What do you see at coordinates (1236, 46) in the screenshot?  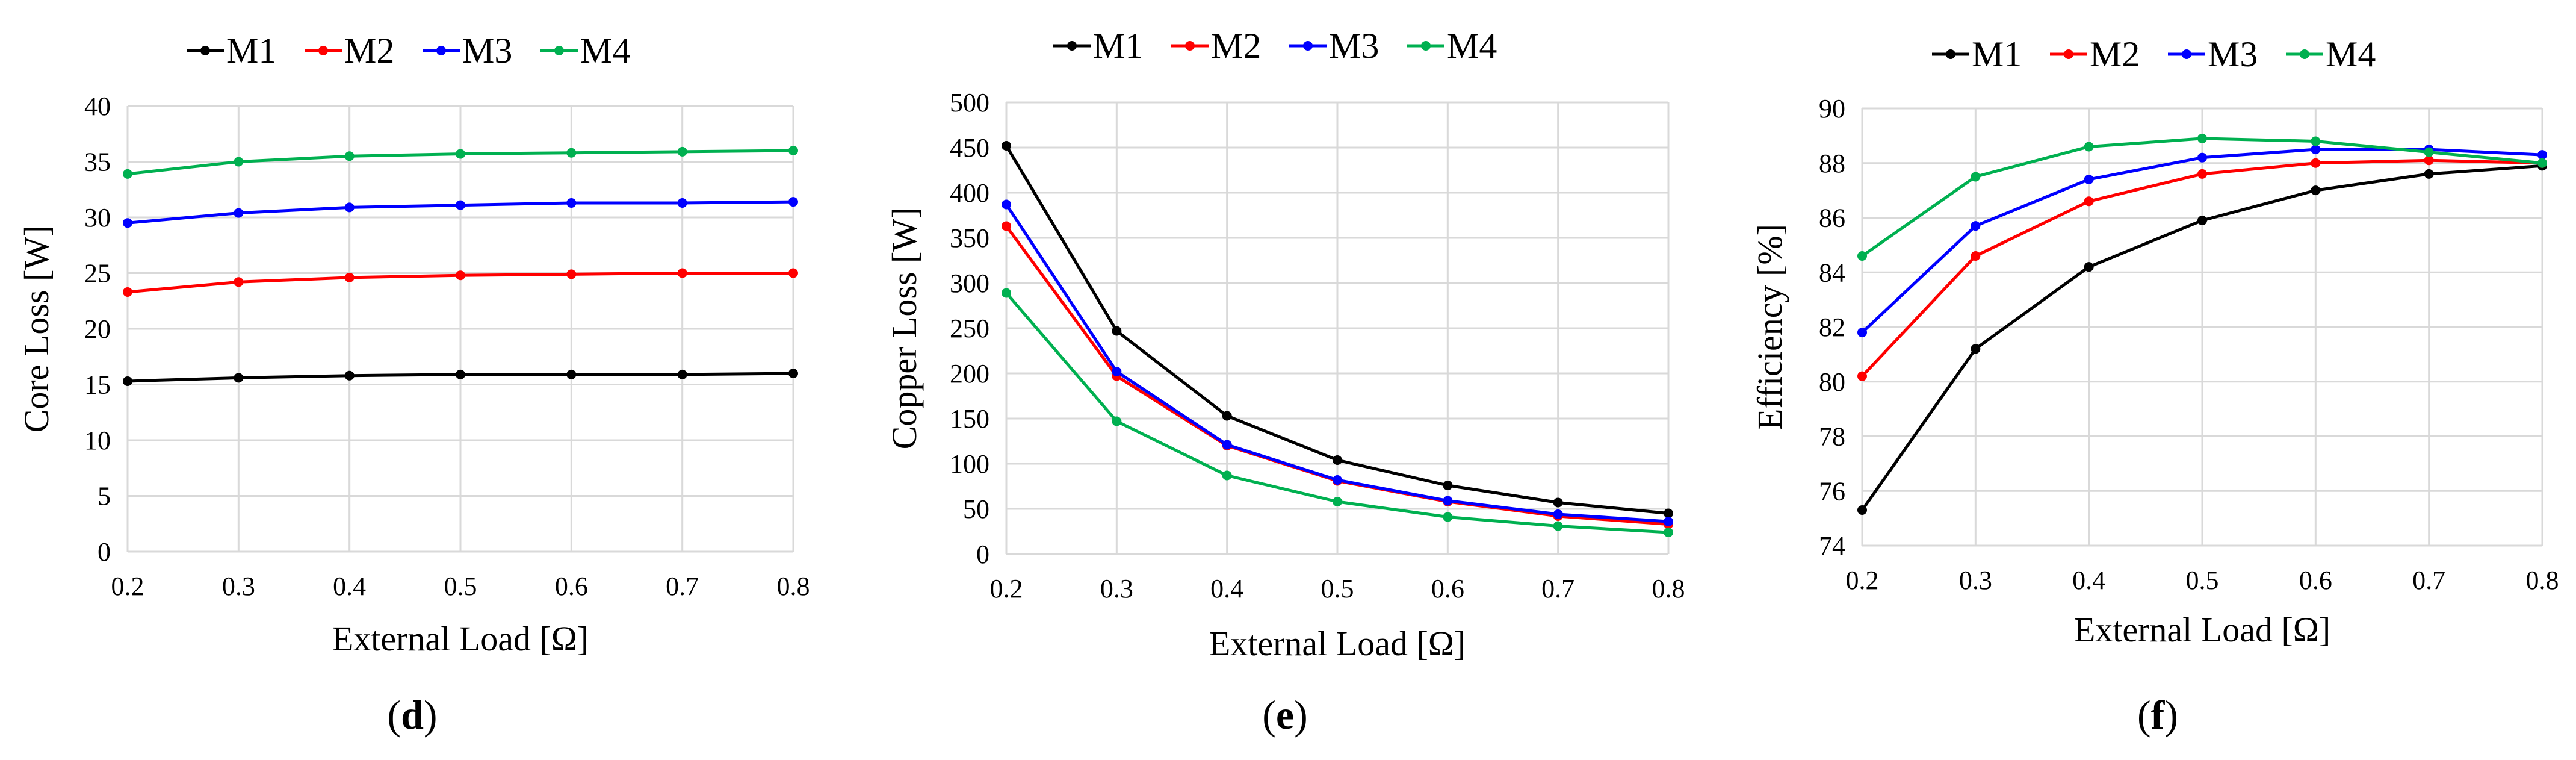 I see `legend-label: M2` at bounding box center [1236, 46].